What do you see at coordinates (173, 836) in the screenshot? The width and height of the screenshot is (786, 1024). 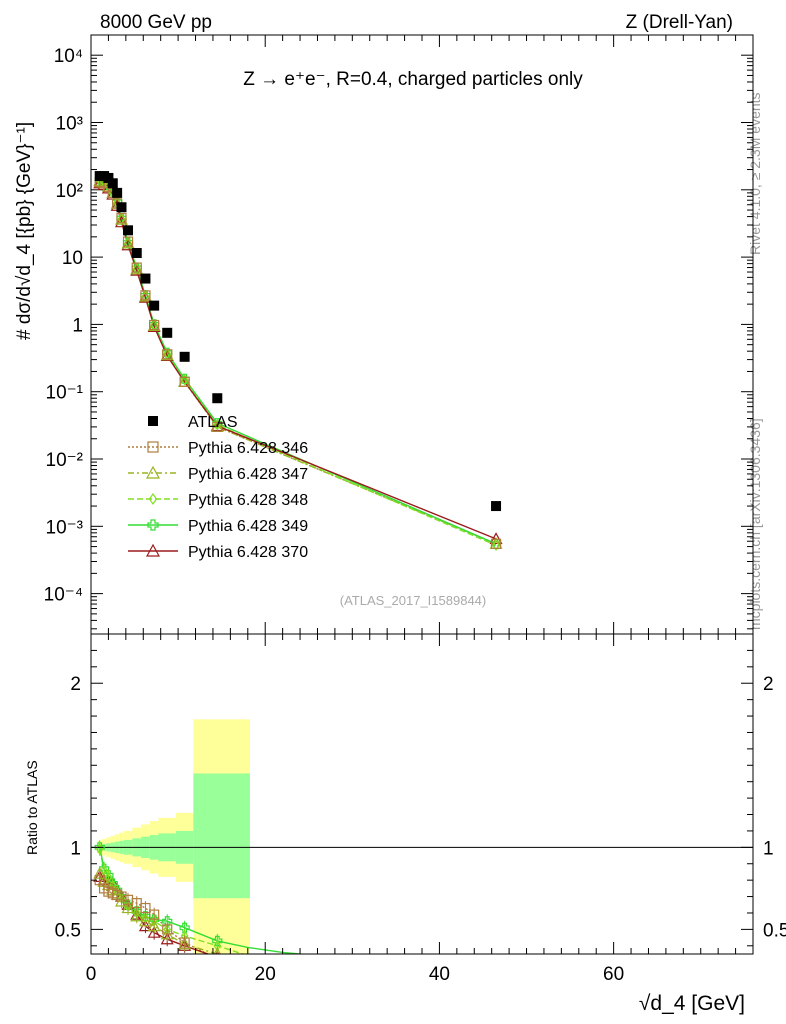 I see `ratio-uncertainty-bands` at bounding box center [173, 836].